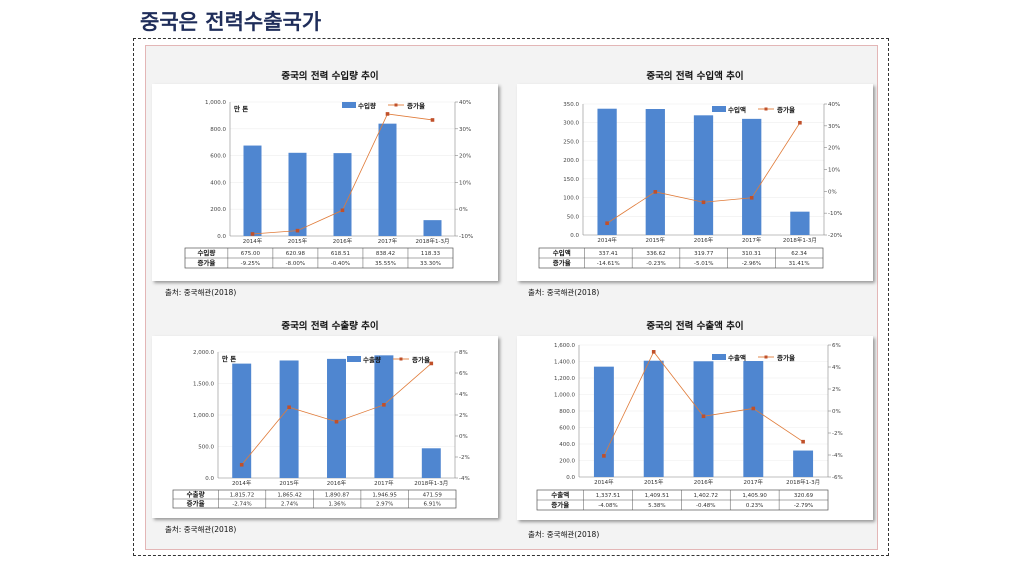 This screenshot has height=576, width=1024. I want to click on table-cell: 0.23%, so click(754, 506).